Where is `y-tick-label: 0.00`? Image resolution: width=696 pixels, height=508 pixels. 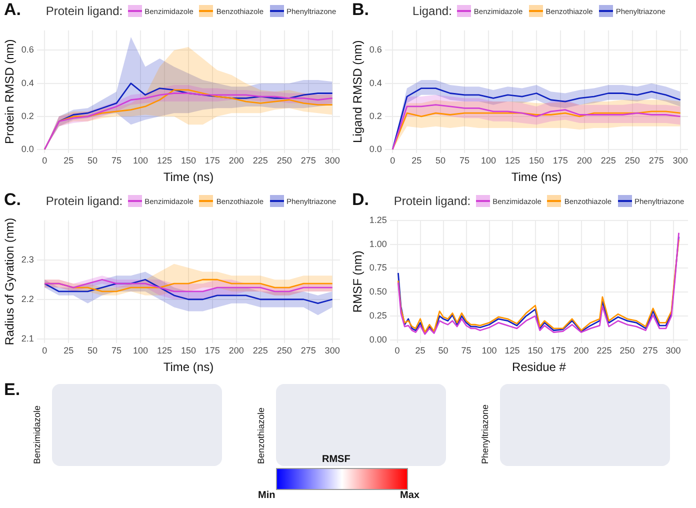 y-tick-label: 0.00 is located at coordinates (378, 339).